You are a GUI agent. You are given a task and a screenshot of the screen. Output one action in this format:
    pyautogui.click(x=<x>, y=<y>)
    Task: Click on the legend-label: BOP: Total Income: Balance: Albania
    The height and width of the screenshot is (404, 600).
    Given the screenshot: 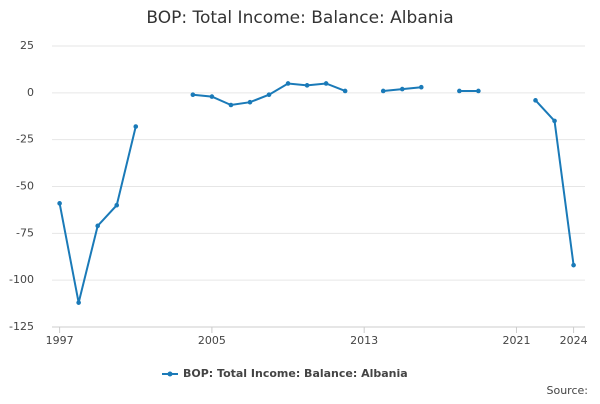 What is the action you would take?
    pyautogui.click(x=295, y=373)
    